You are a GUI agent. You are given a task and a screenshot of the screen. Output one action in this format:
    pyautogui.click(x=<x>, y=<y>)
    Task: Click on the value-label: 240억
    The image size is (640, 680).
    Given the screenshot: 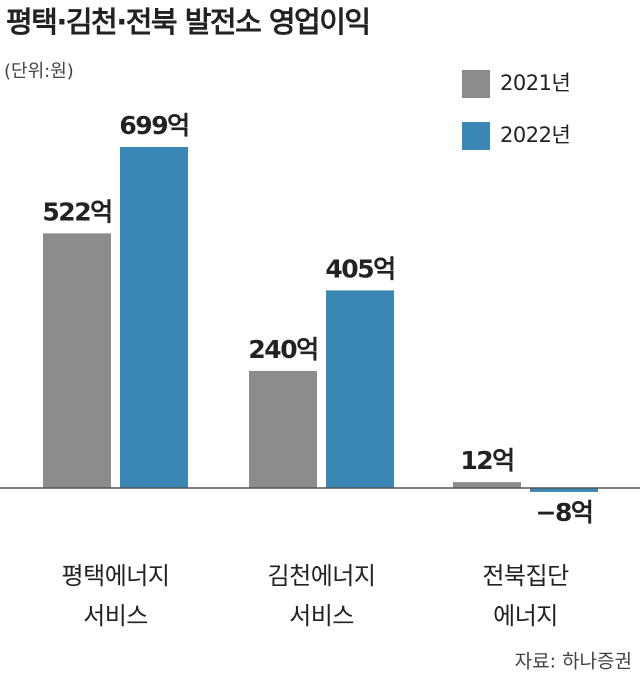 What is the action you would take?
    pyautogui.click(x=282, y=349)
    